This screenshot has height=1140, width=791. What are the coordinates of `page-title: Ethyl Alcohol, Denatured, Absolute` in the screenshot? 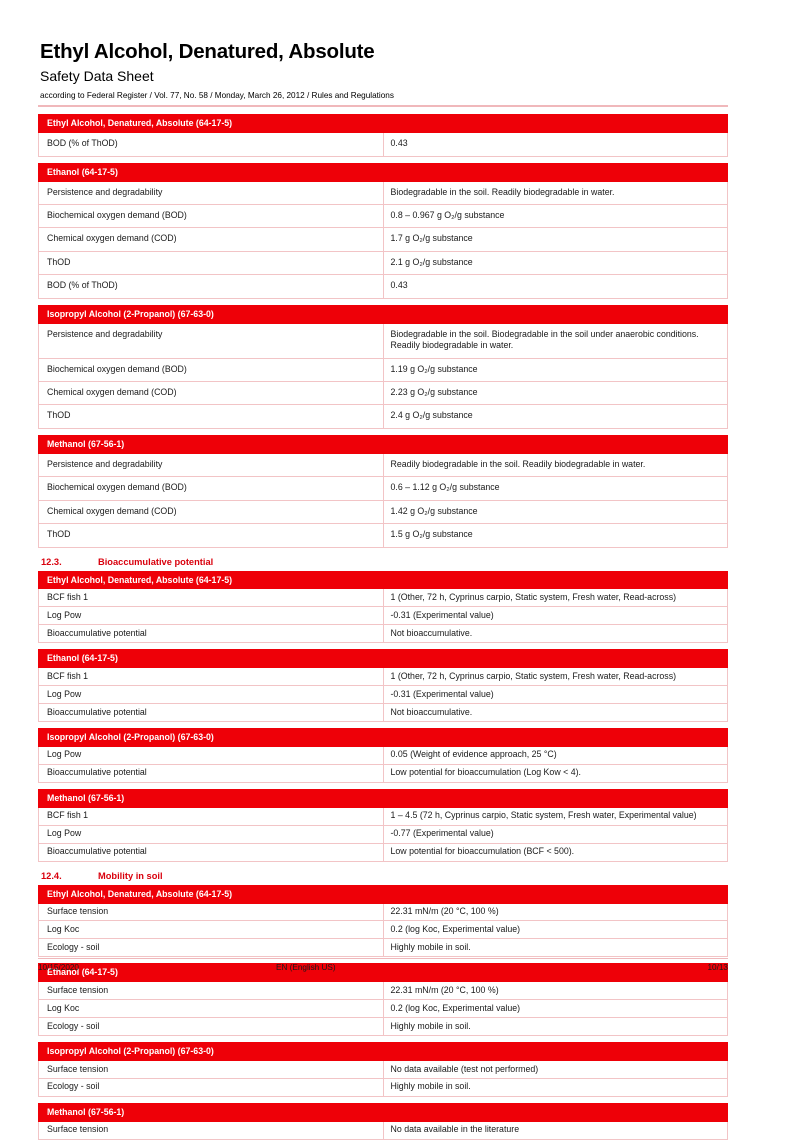 It's located at (207, 51).